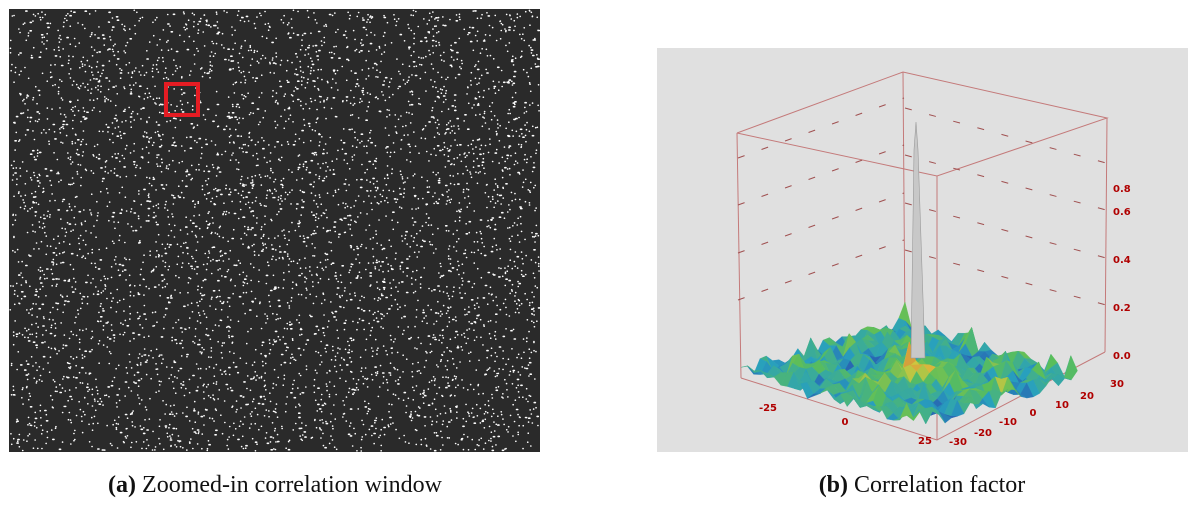  Describe the element at coordinates (983, 433) in the screenshot. I see `y-tick-label: -20` at that location.